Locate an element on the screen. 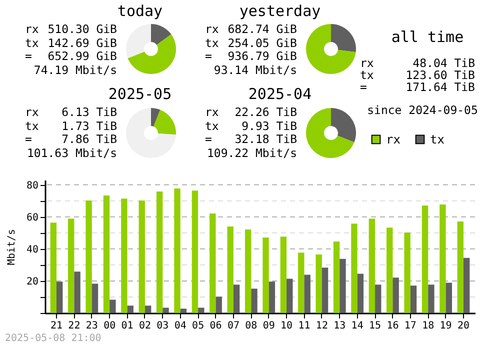  x-tick-label: 03 is located at coordinates (162, 326).